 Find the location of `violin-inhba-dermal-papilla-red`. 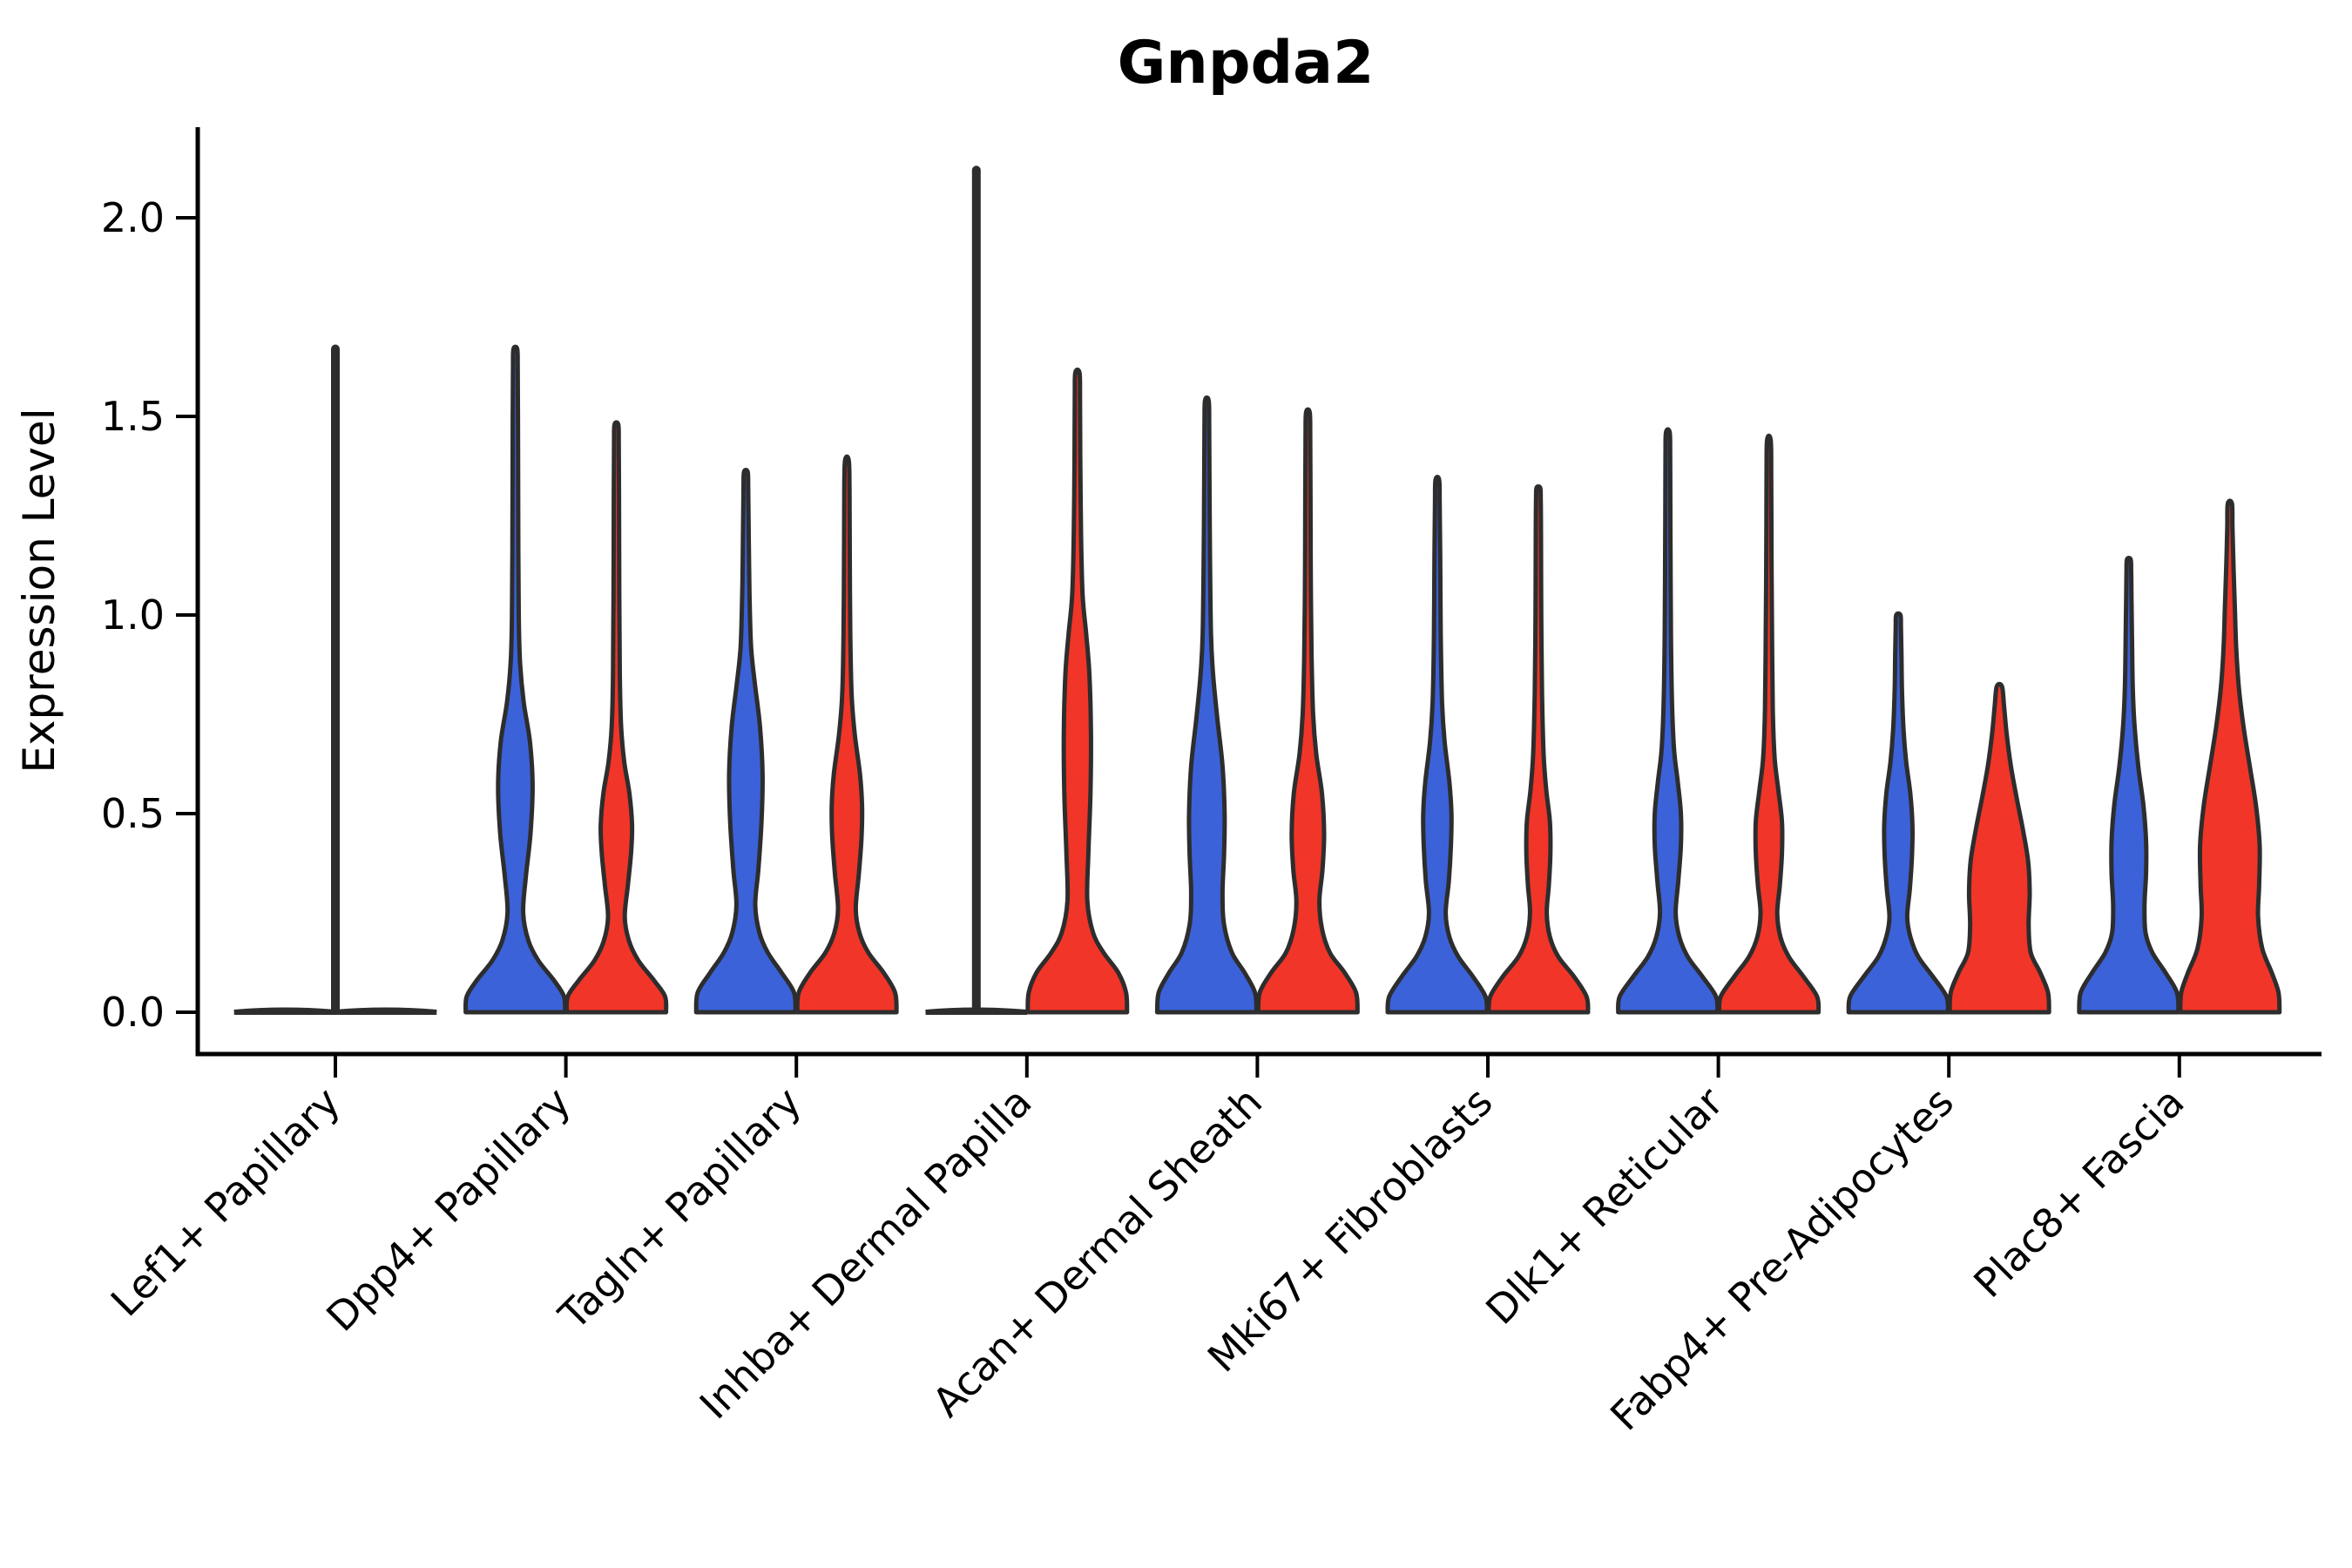

violin-inhba-dermal-papilla-red is located at coordinates (1077, 692).